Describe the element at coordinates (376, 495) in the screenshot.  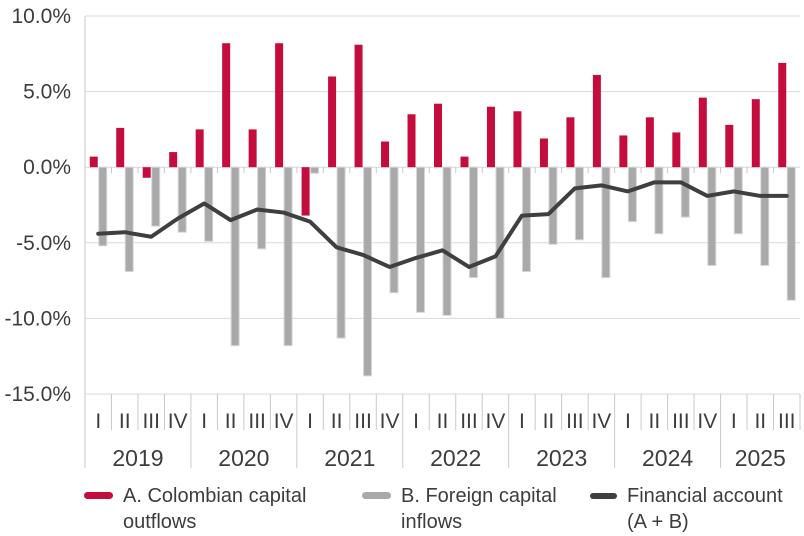
I see `legend-swatch-foreign-inflows` at that location.